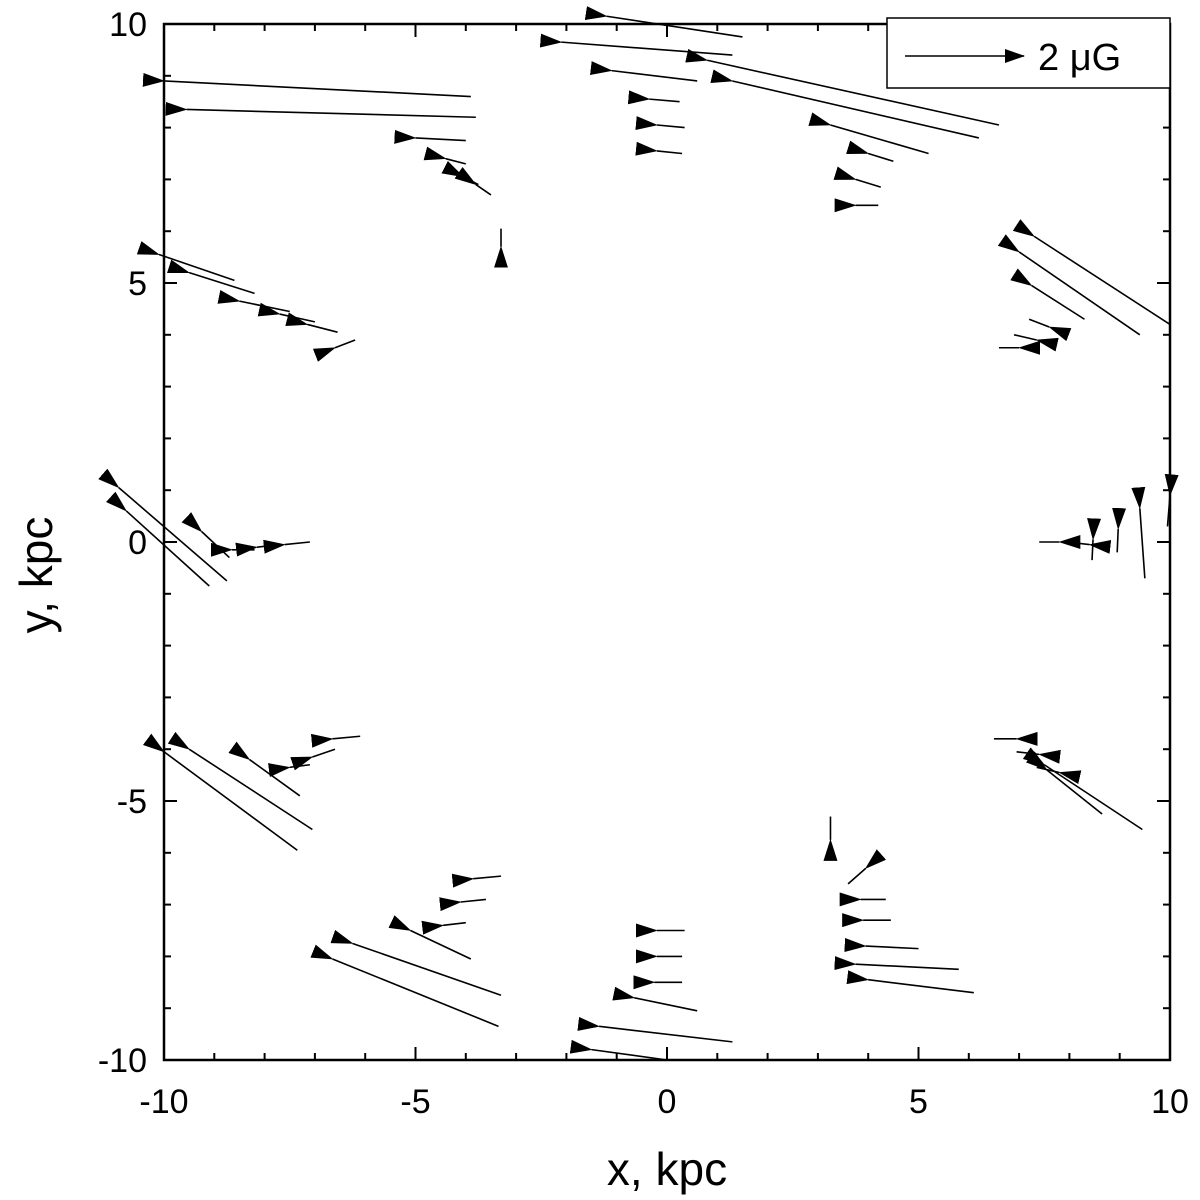 Image resolution: width=1200 pixels, height=1200 pixels. What do you see at coordinates (1170, 1102) in the screenshot?
I see `x-tick-label: 10` at bounding box center [1170, 1102].